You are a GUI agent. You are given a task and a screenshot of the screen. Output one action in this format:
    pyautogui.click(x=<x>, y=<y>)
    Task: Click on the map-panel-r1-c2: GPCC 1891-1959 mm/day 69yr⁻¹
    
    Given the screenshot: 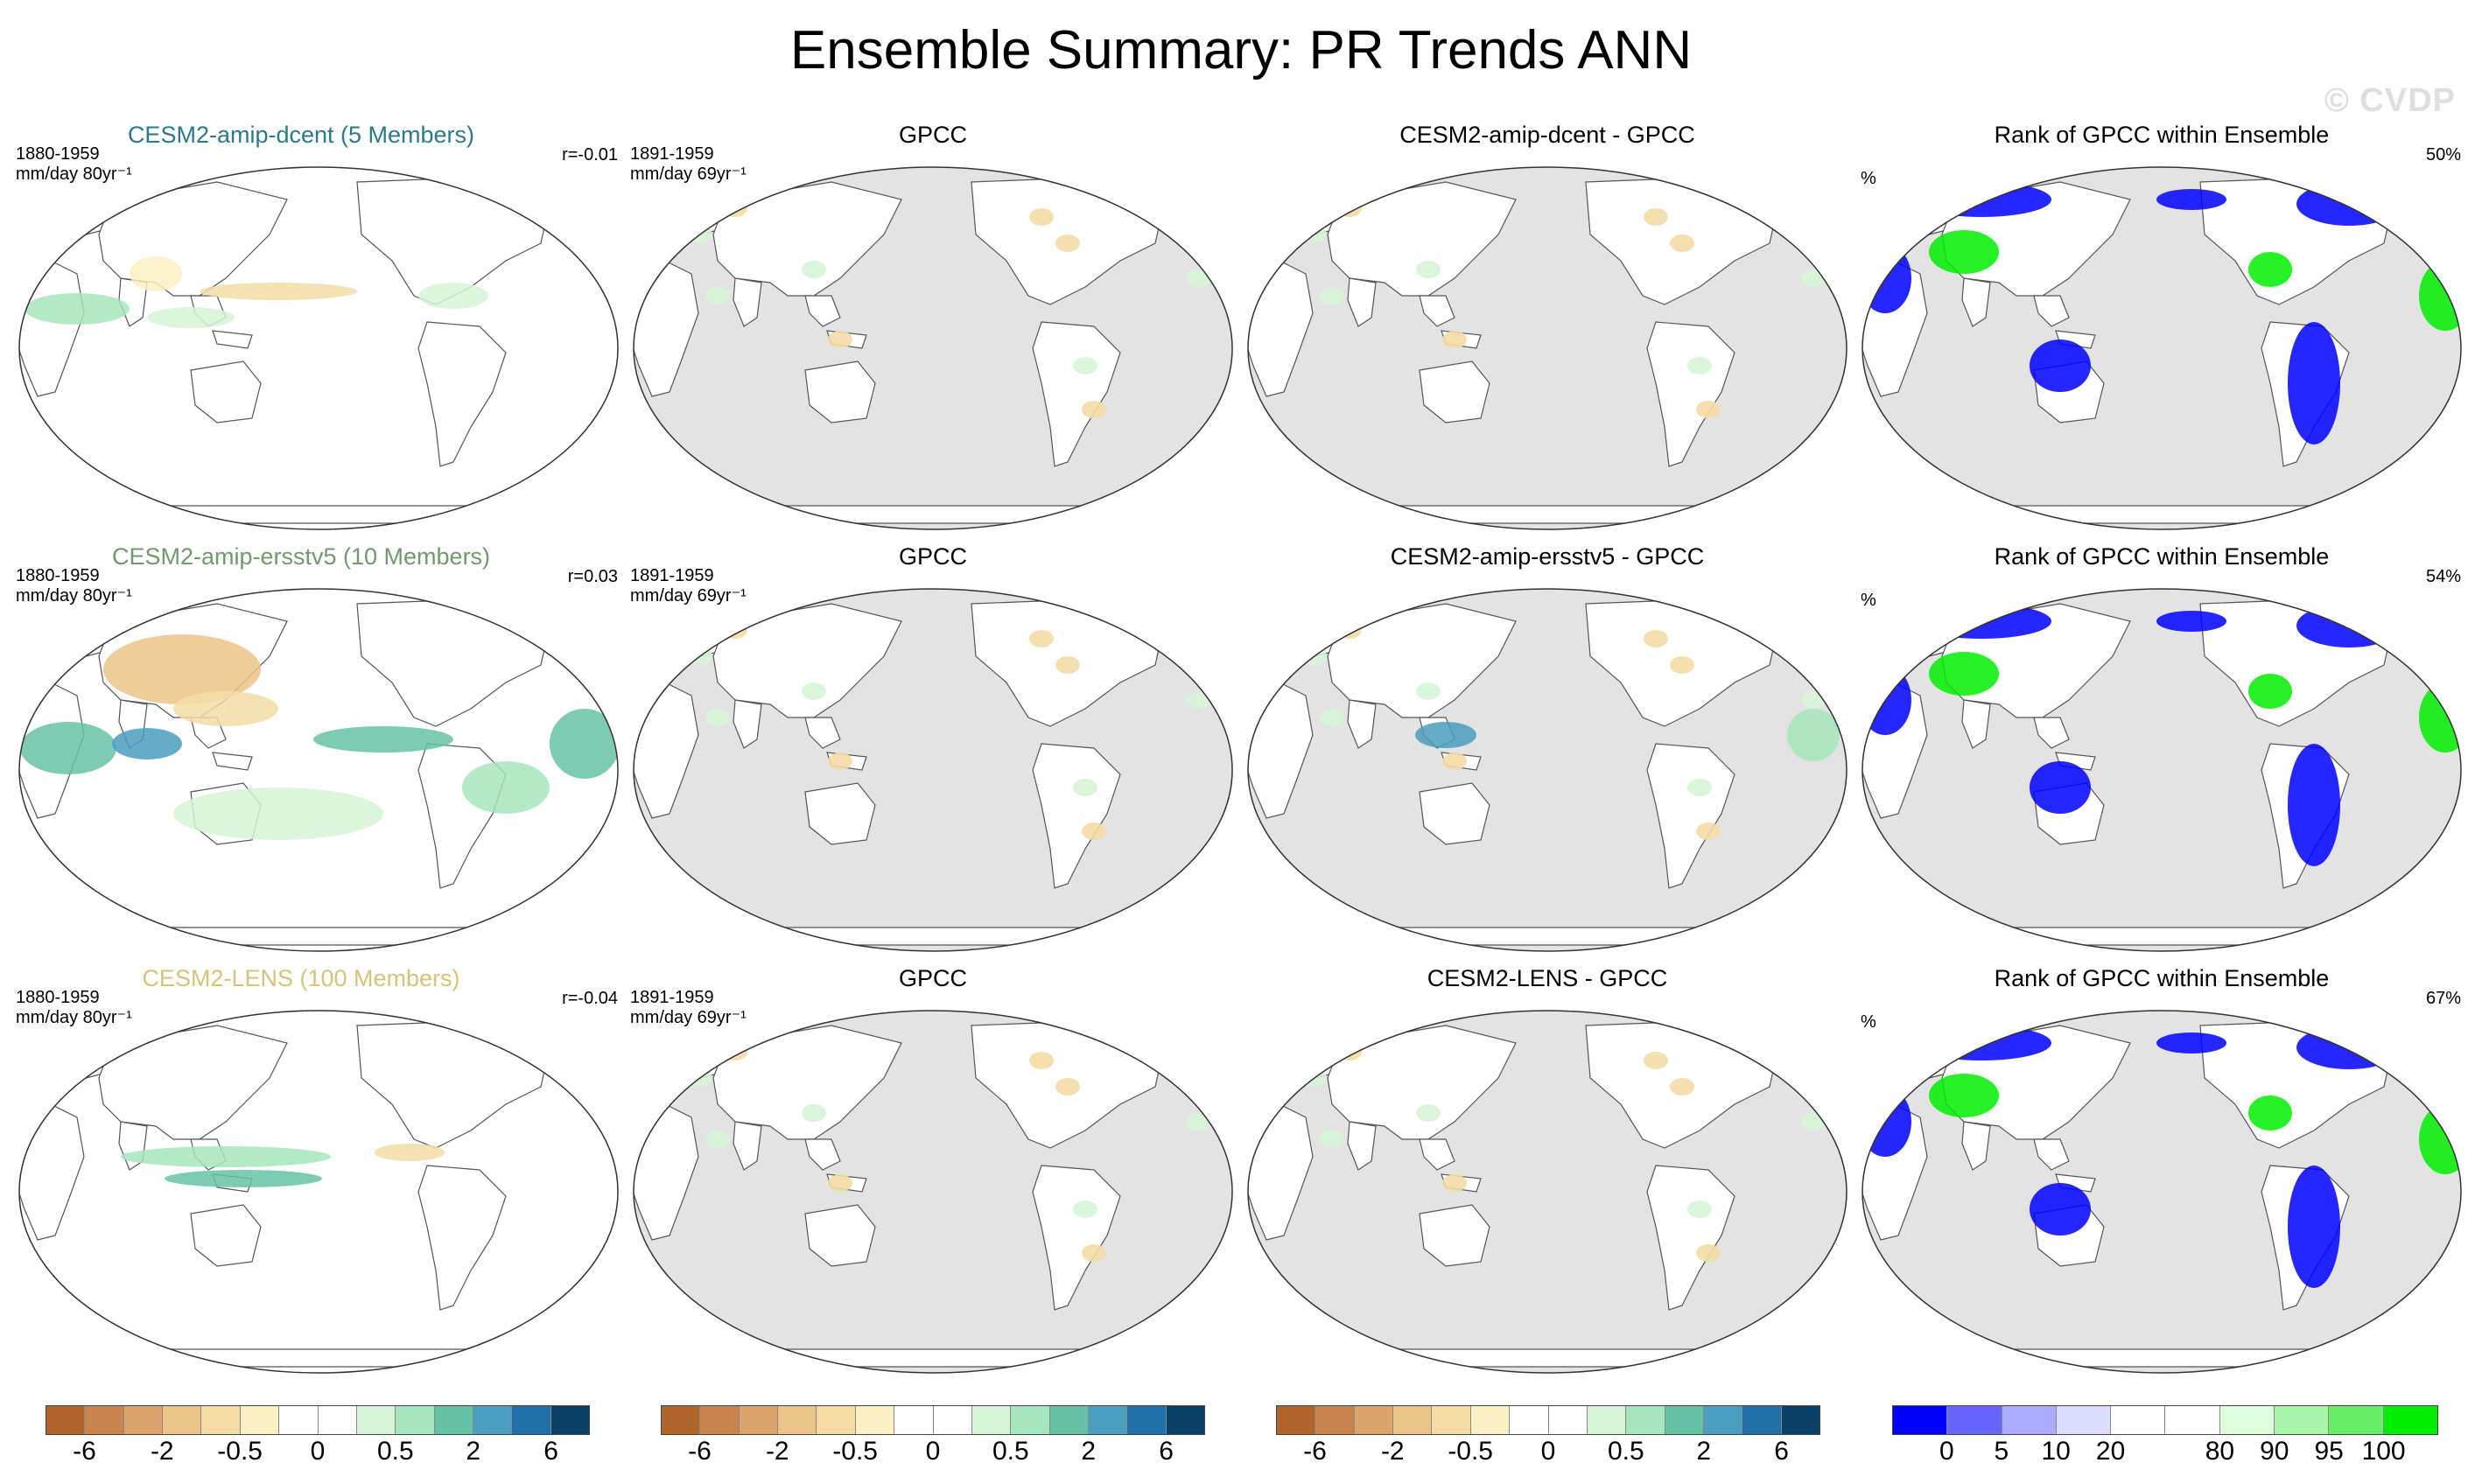 What is the action you would take?
    pyautogui.click(x=933, y=331)
    